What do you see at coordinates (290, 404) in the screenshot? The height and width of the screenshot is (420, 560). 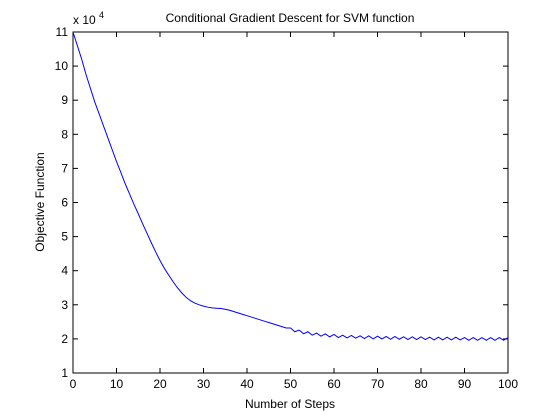 I see `x-axis-label: Number of Steps` at bounding box center [290, 404].